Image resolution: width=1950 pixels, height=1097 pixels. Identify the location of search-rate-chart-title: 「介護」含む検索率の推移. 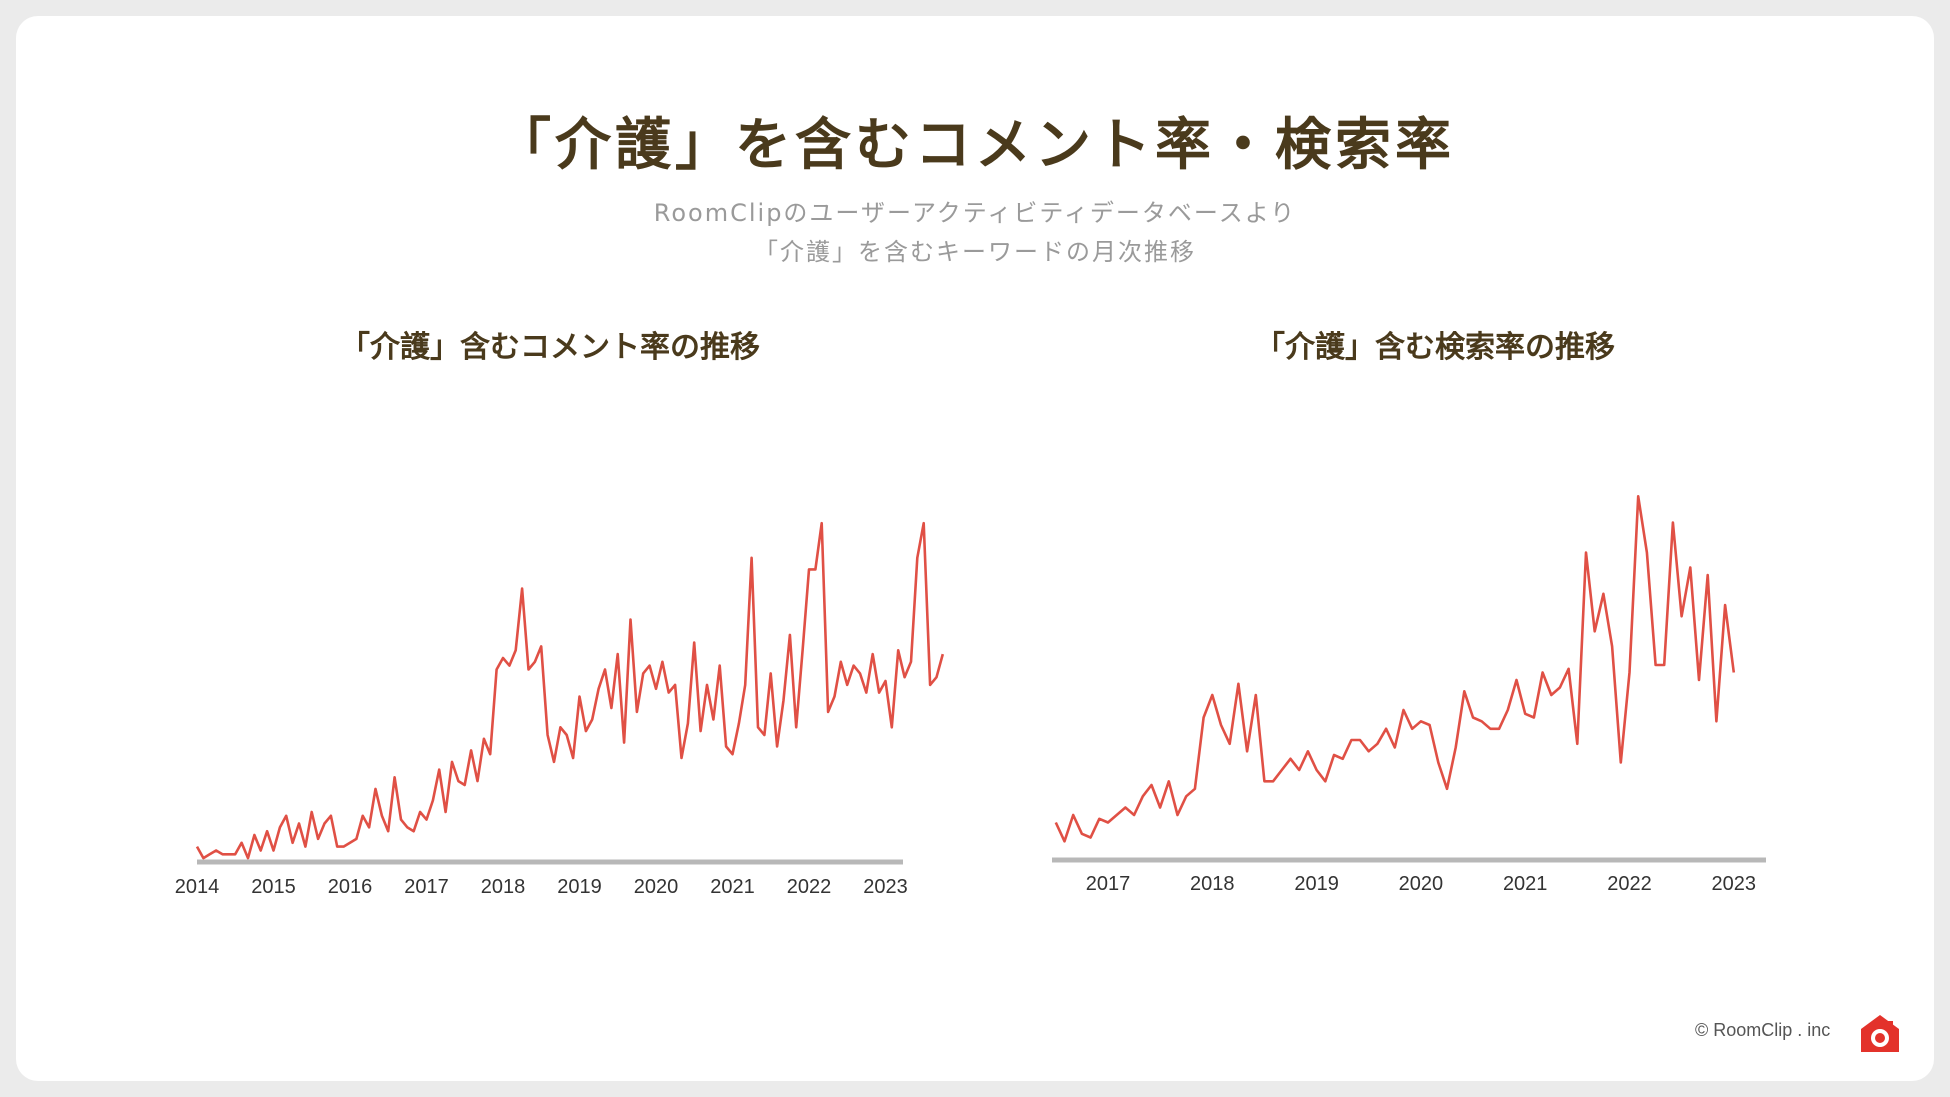
(1435, 347).